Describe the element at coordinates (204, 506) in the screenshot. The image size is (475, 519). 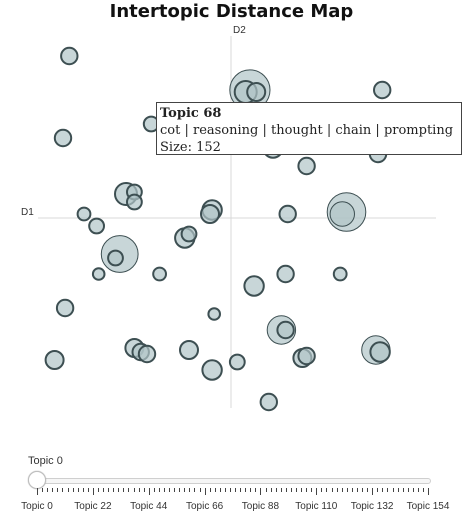
I see `slider-tick-label: Topic 66` at that location.